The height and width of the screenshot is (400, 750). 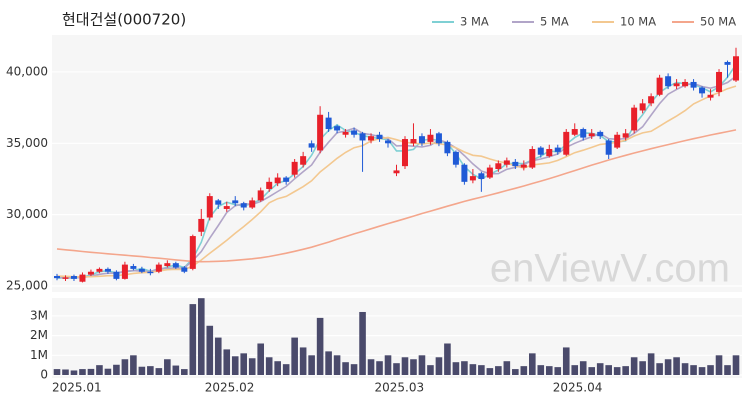 What do you see at coordinates (578, 388) in the screenshot?
I see `x-tick-label: 2025.04` at bounding box center [578, 388].